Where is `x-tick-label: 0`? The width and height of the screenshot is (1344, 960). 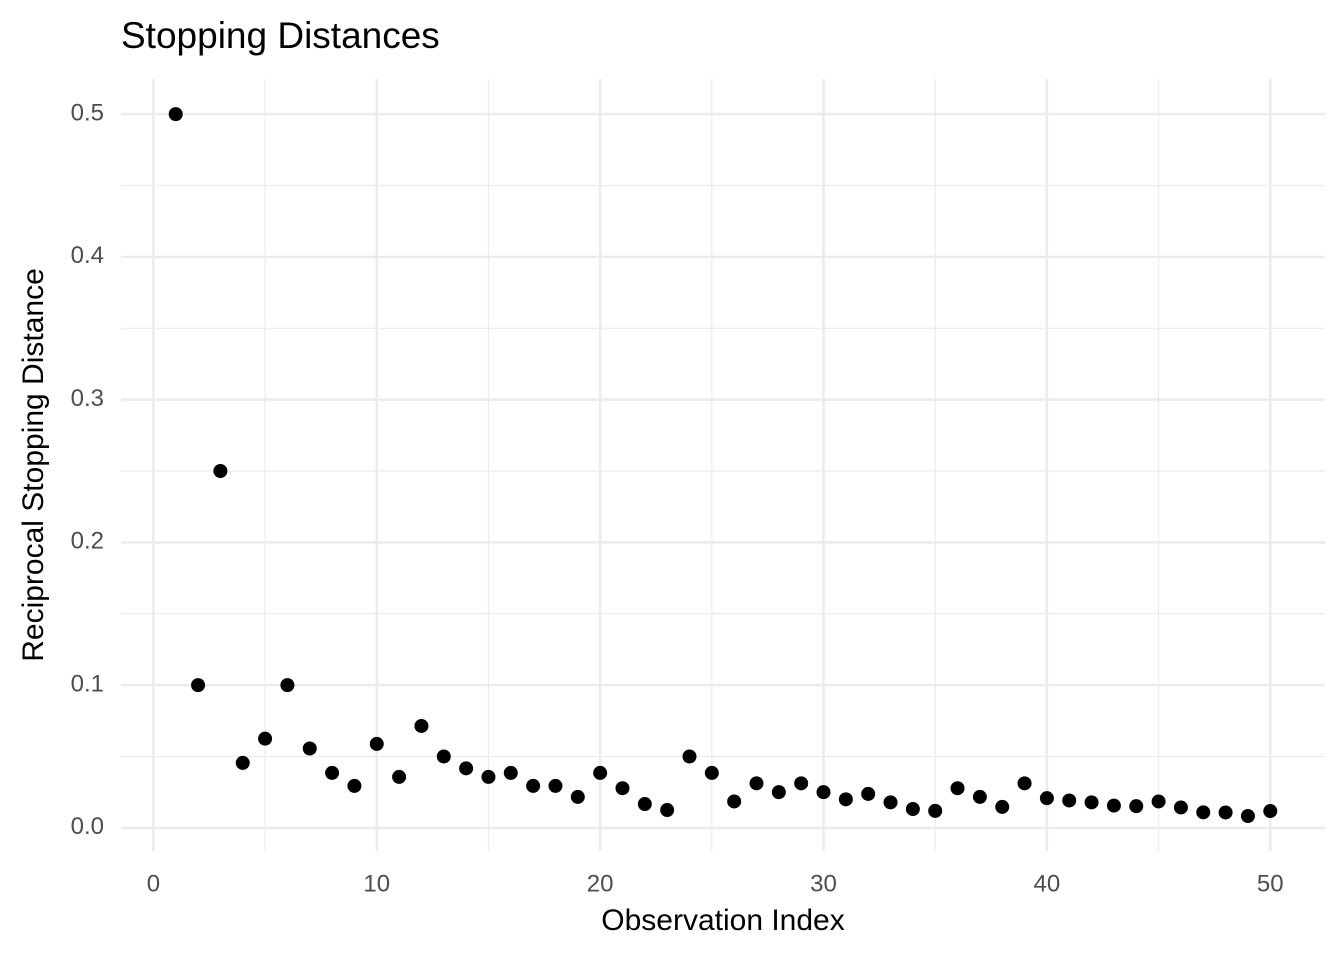 x-tick-label: 0 is located at coordinates (153, 883).